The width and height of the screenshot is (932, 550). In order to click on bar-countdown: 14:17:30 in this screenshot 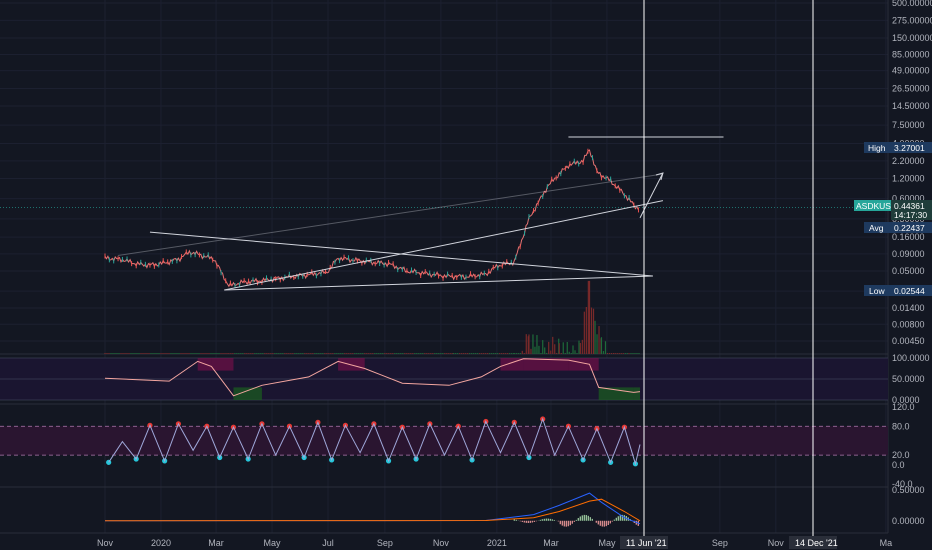, I will do `click(910, 215)`.